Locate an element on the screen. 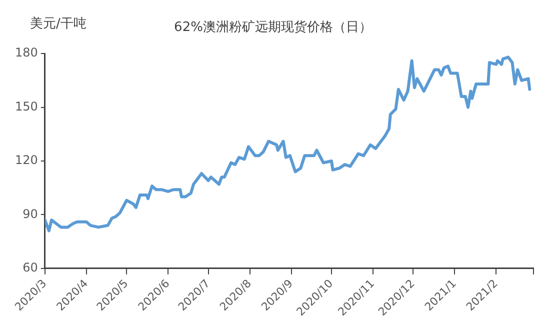  y-tick-label: 120 is located at coordinates (26, 160).